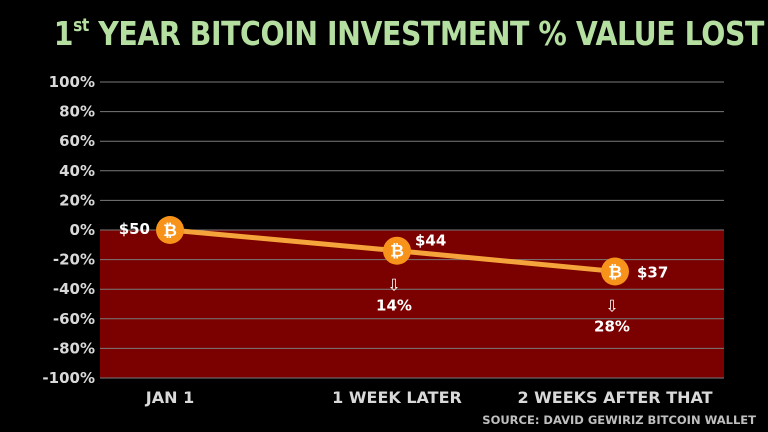  Describe the element at coordinates (652, 272) in the screenshot. I see `data-label: $37` at that location.